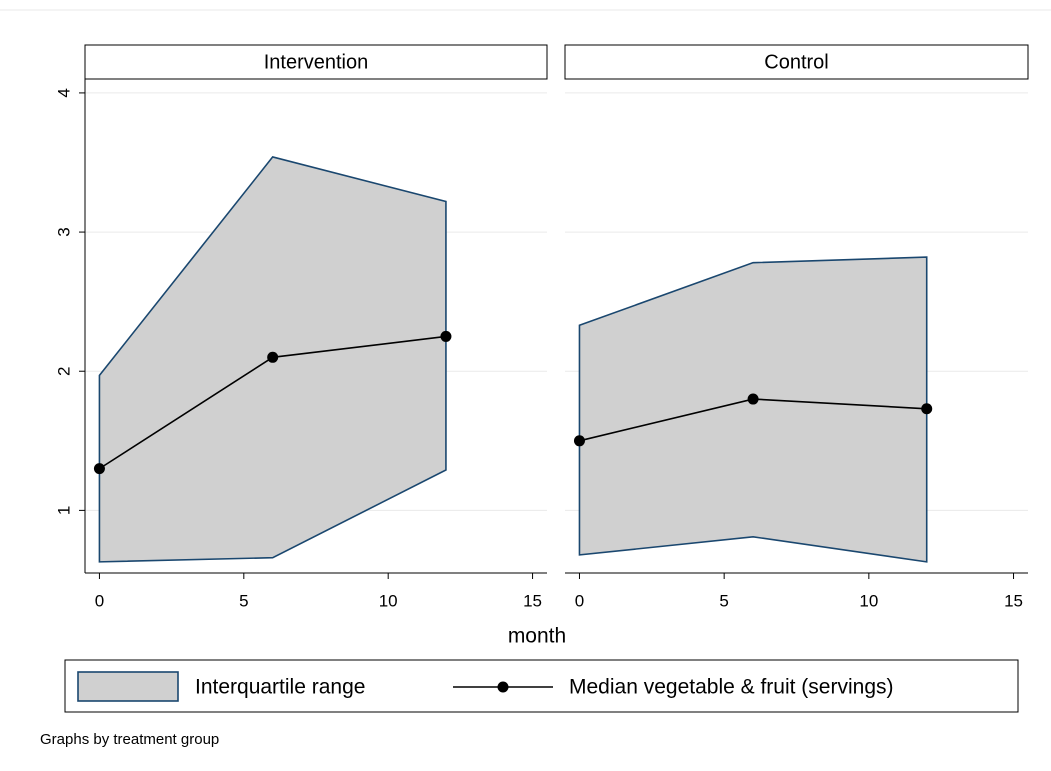 The height and width of the screenshot is (771, 1051). Describe the element at coordinates (503, 687) in the screenshot. I see `legend-marker` at that location.